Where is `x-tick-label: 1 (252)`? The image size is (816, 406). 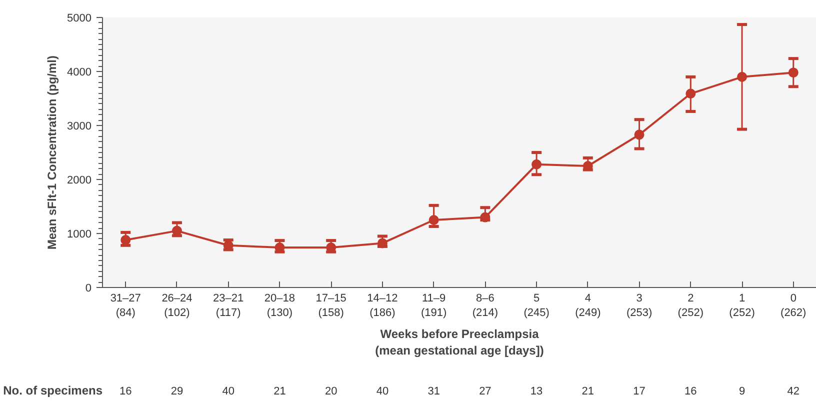 x-tick-label: 1 (252) is located at coordinates (742, 305).